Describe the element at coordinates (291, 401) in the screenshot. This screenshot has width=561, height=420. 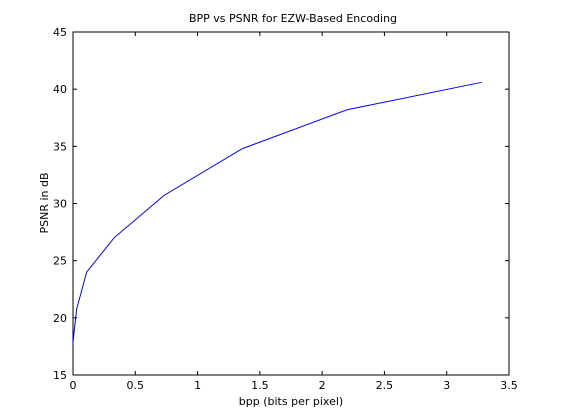
I see `x-axis-label: bpp (bits per pixel)` at that location.